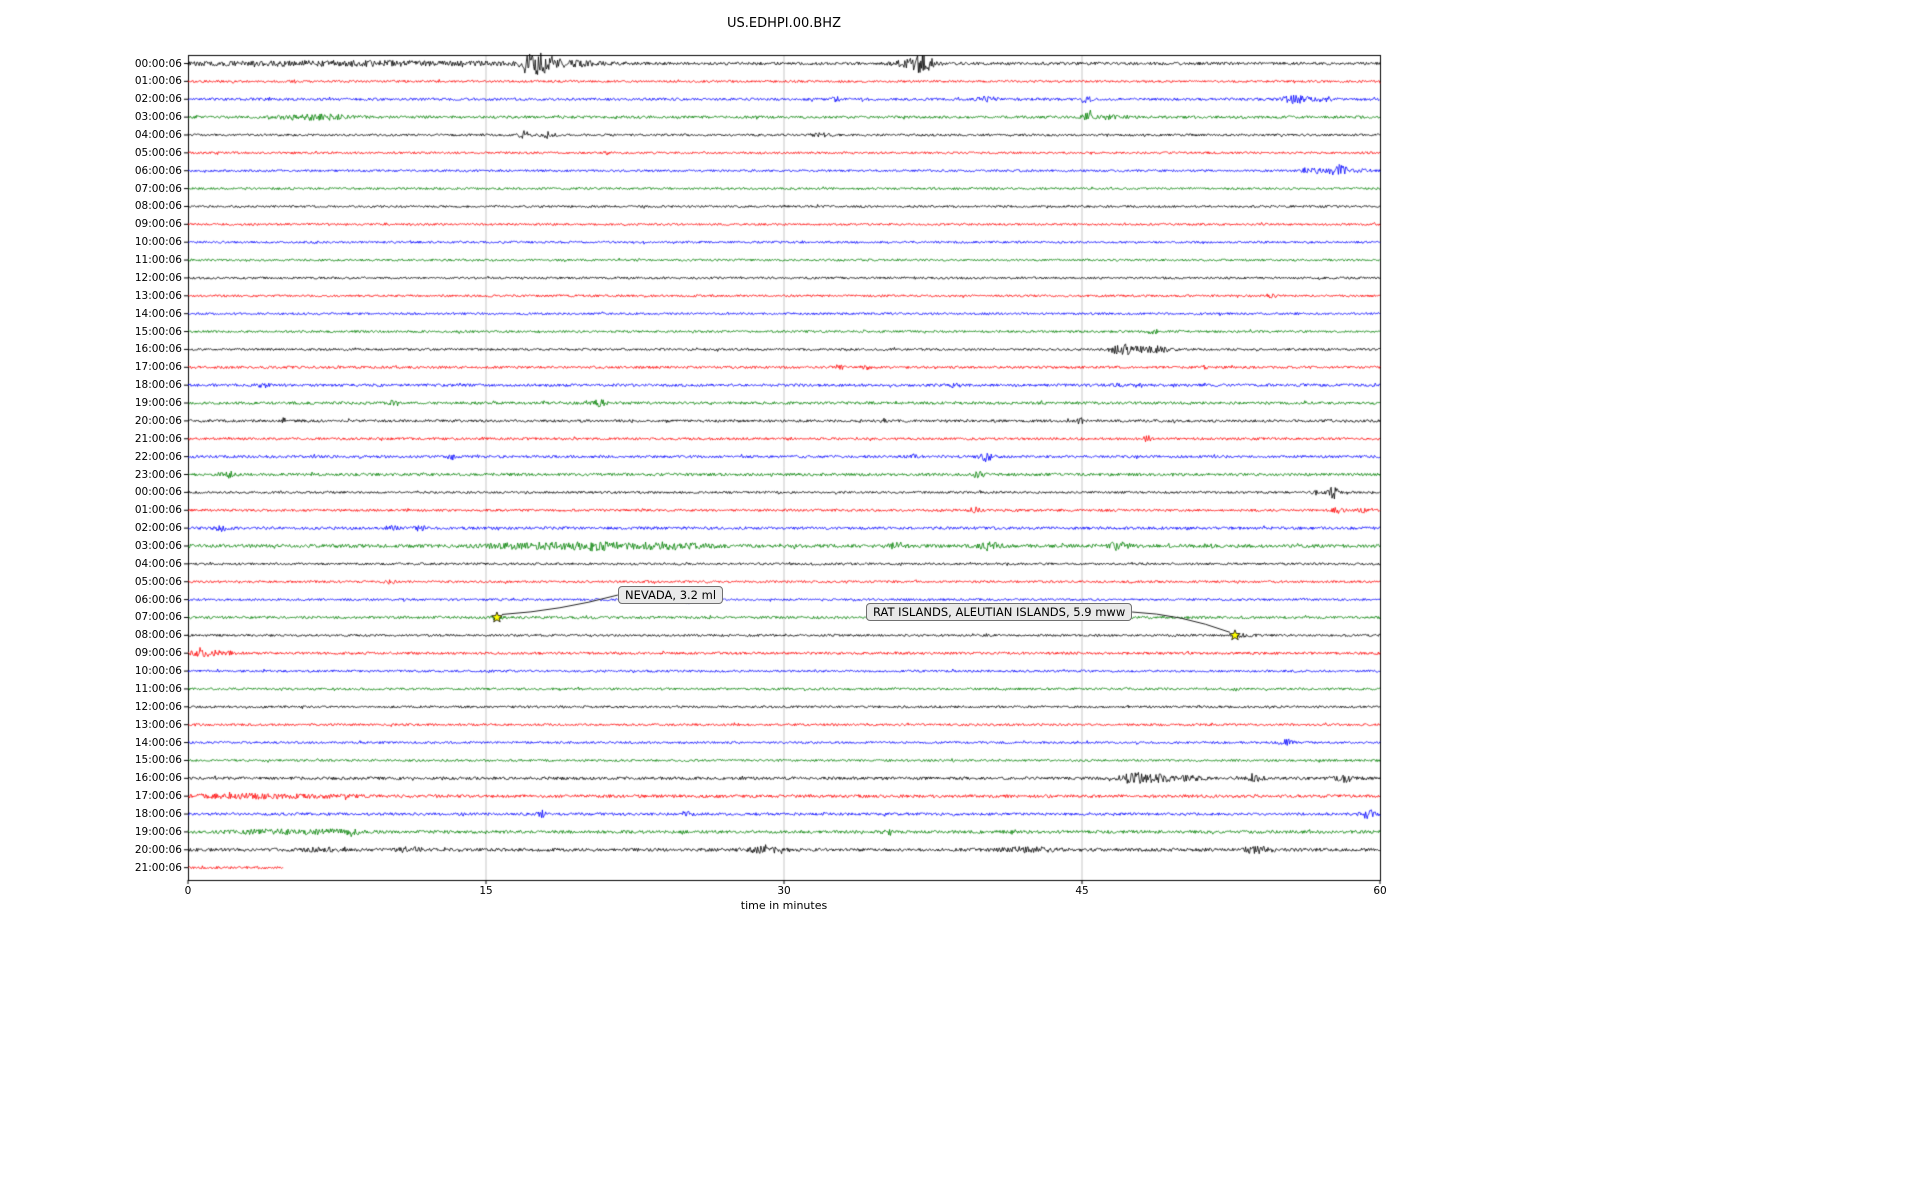 The height and width of the screenshot is (1200, 1920). Describe the element at coordinates (784, 905) in the screenshot. I see `x-axis-title: time in minutes` at that location.